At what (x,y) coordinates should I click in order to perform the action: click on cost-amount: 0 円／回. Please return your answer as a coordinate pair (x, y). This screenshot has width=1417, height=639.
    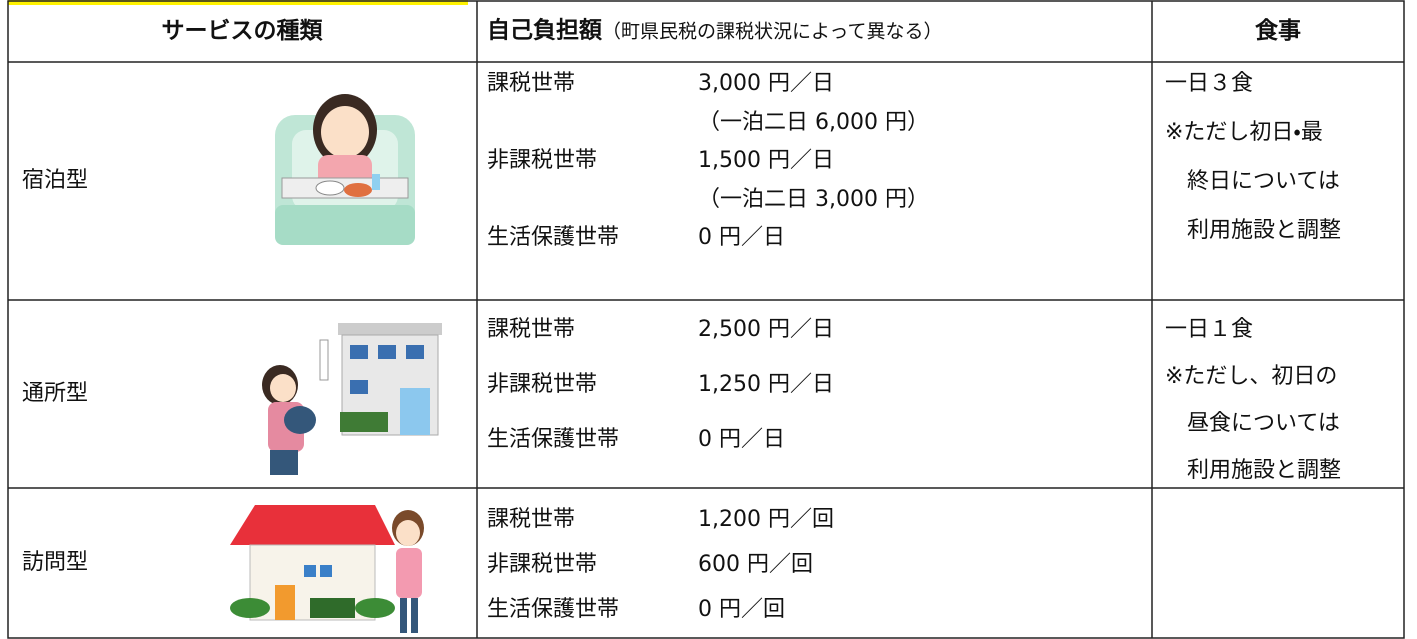
    Looking at the image, I should click on (741, 609).